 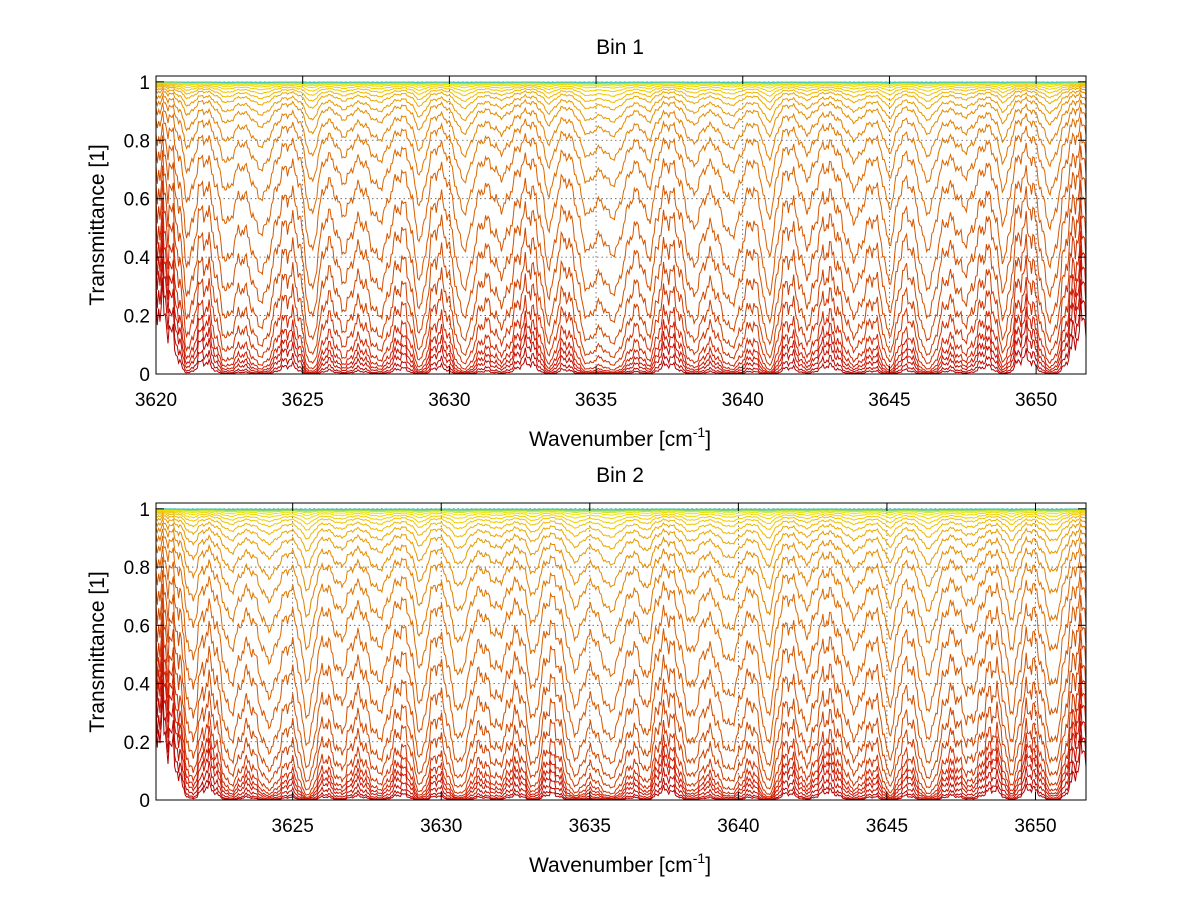 I want to click on chart-title-bin-1: Bin 1, so click(x=620, y=47).